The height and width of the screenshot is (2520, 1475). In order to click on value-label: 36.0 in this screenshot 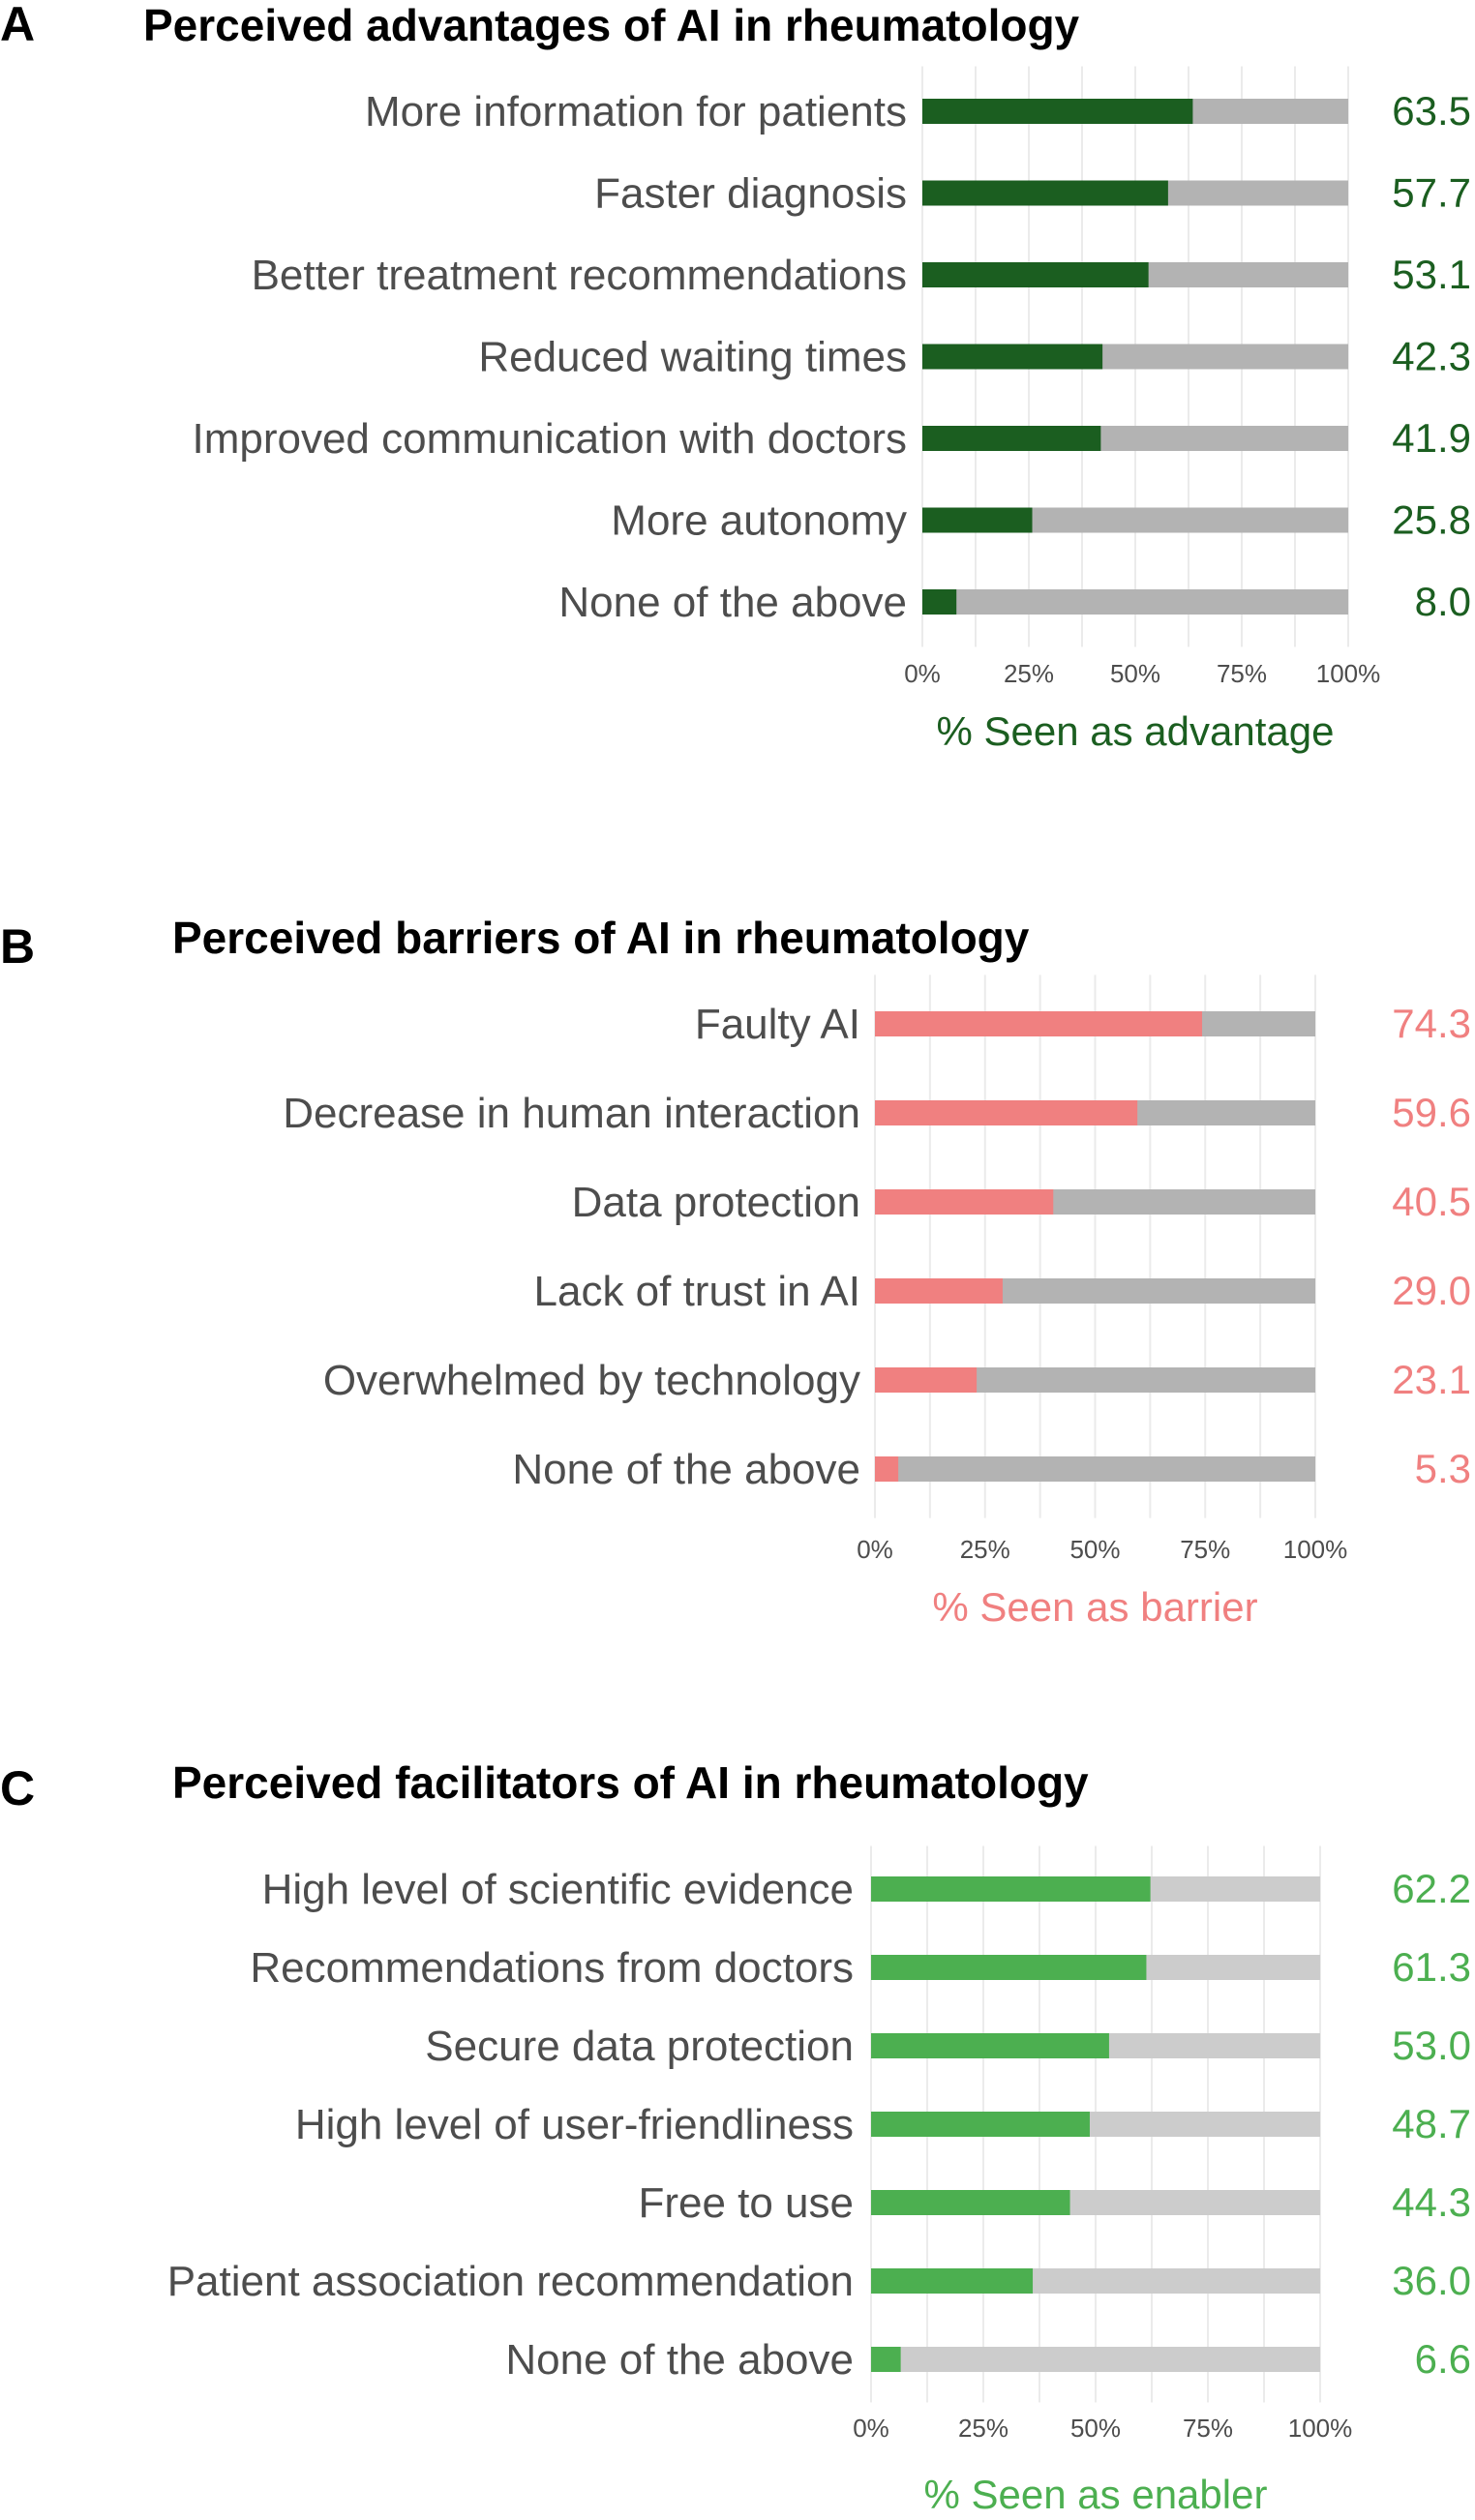, I will do `click(1431, 2281)`.